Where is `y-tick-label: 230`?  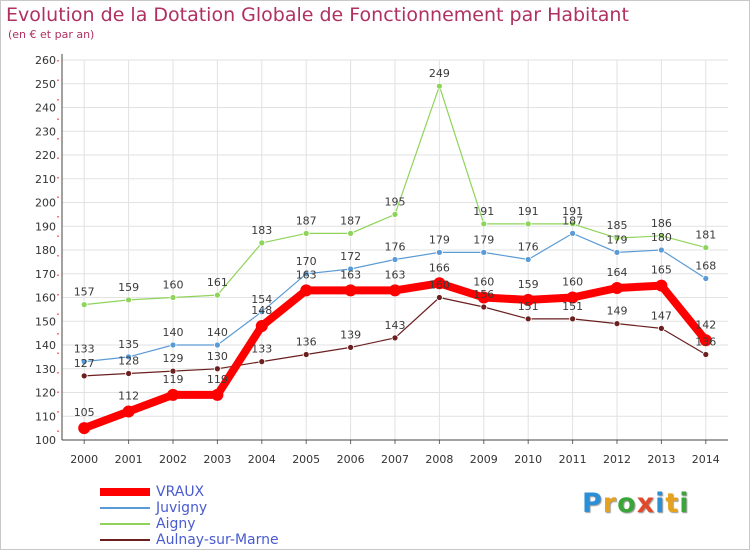 y-tick-label: 230 is located at coordinates (45, 131).